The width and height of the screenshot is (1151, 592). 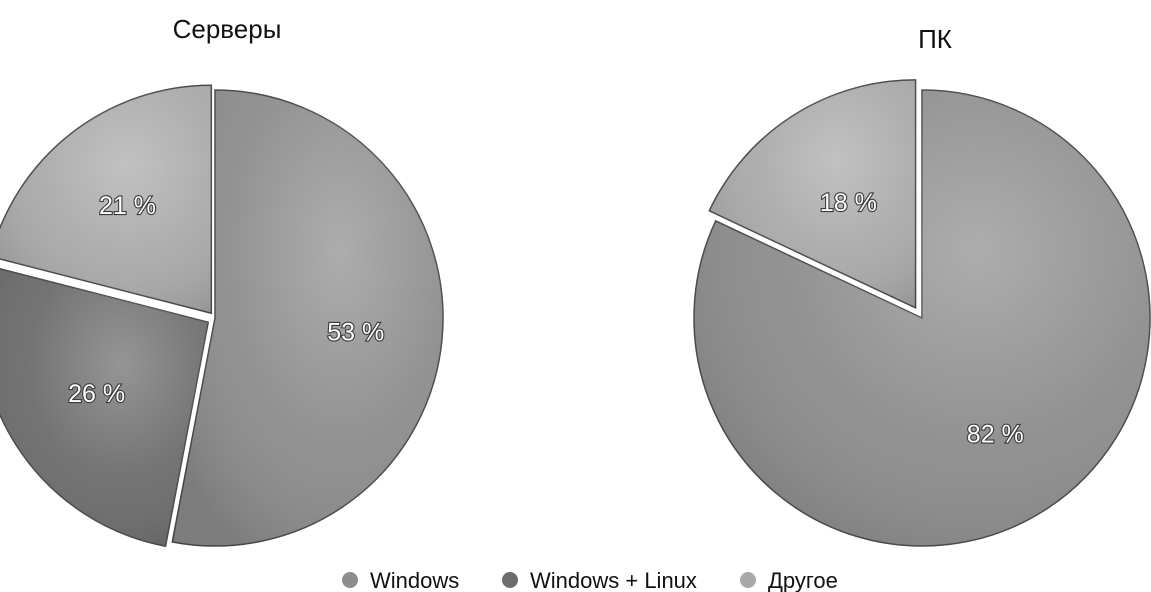 I want to click on pc-pie-labels: 82 % 18 %, so click(x=922, y=319).